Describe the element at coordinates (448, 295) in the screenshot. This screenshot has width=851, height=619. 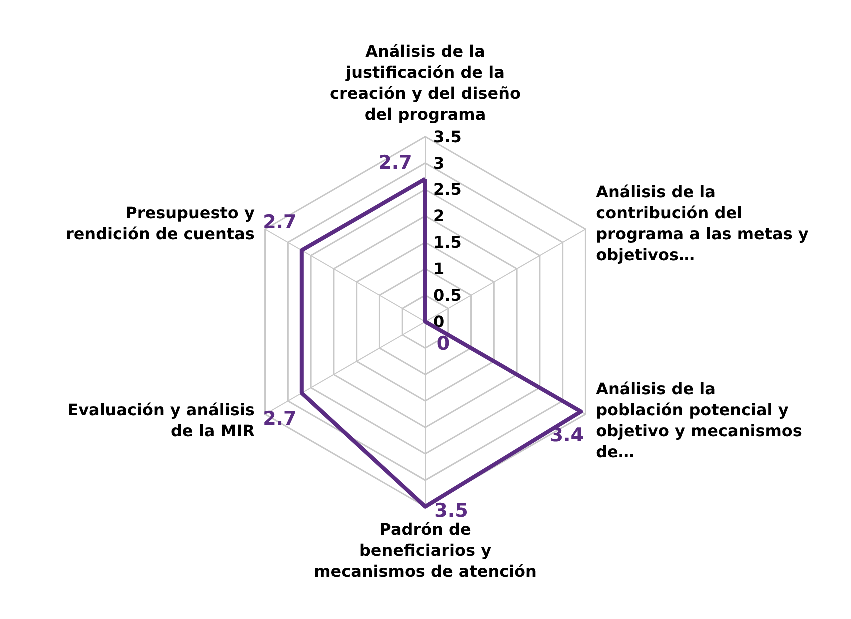
I see `y-tick-label: 0.5` at that location.